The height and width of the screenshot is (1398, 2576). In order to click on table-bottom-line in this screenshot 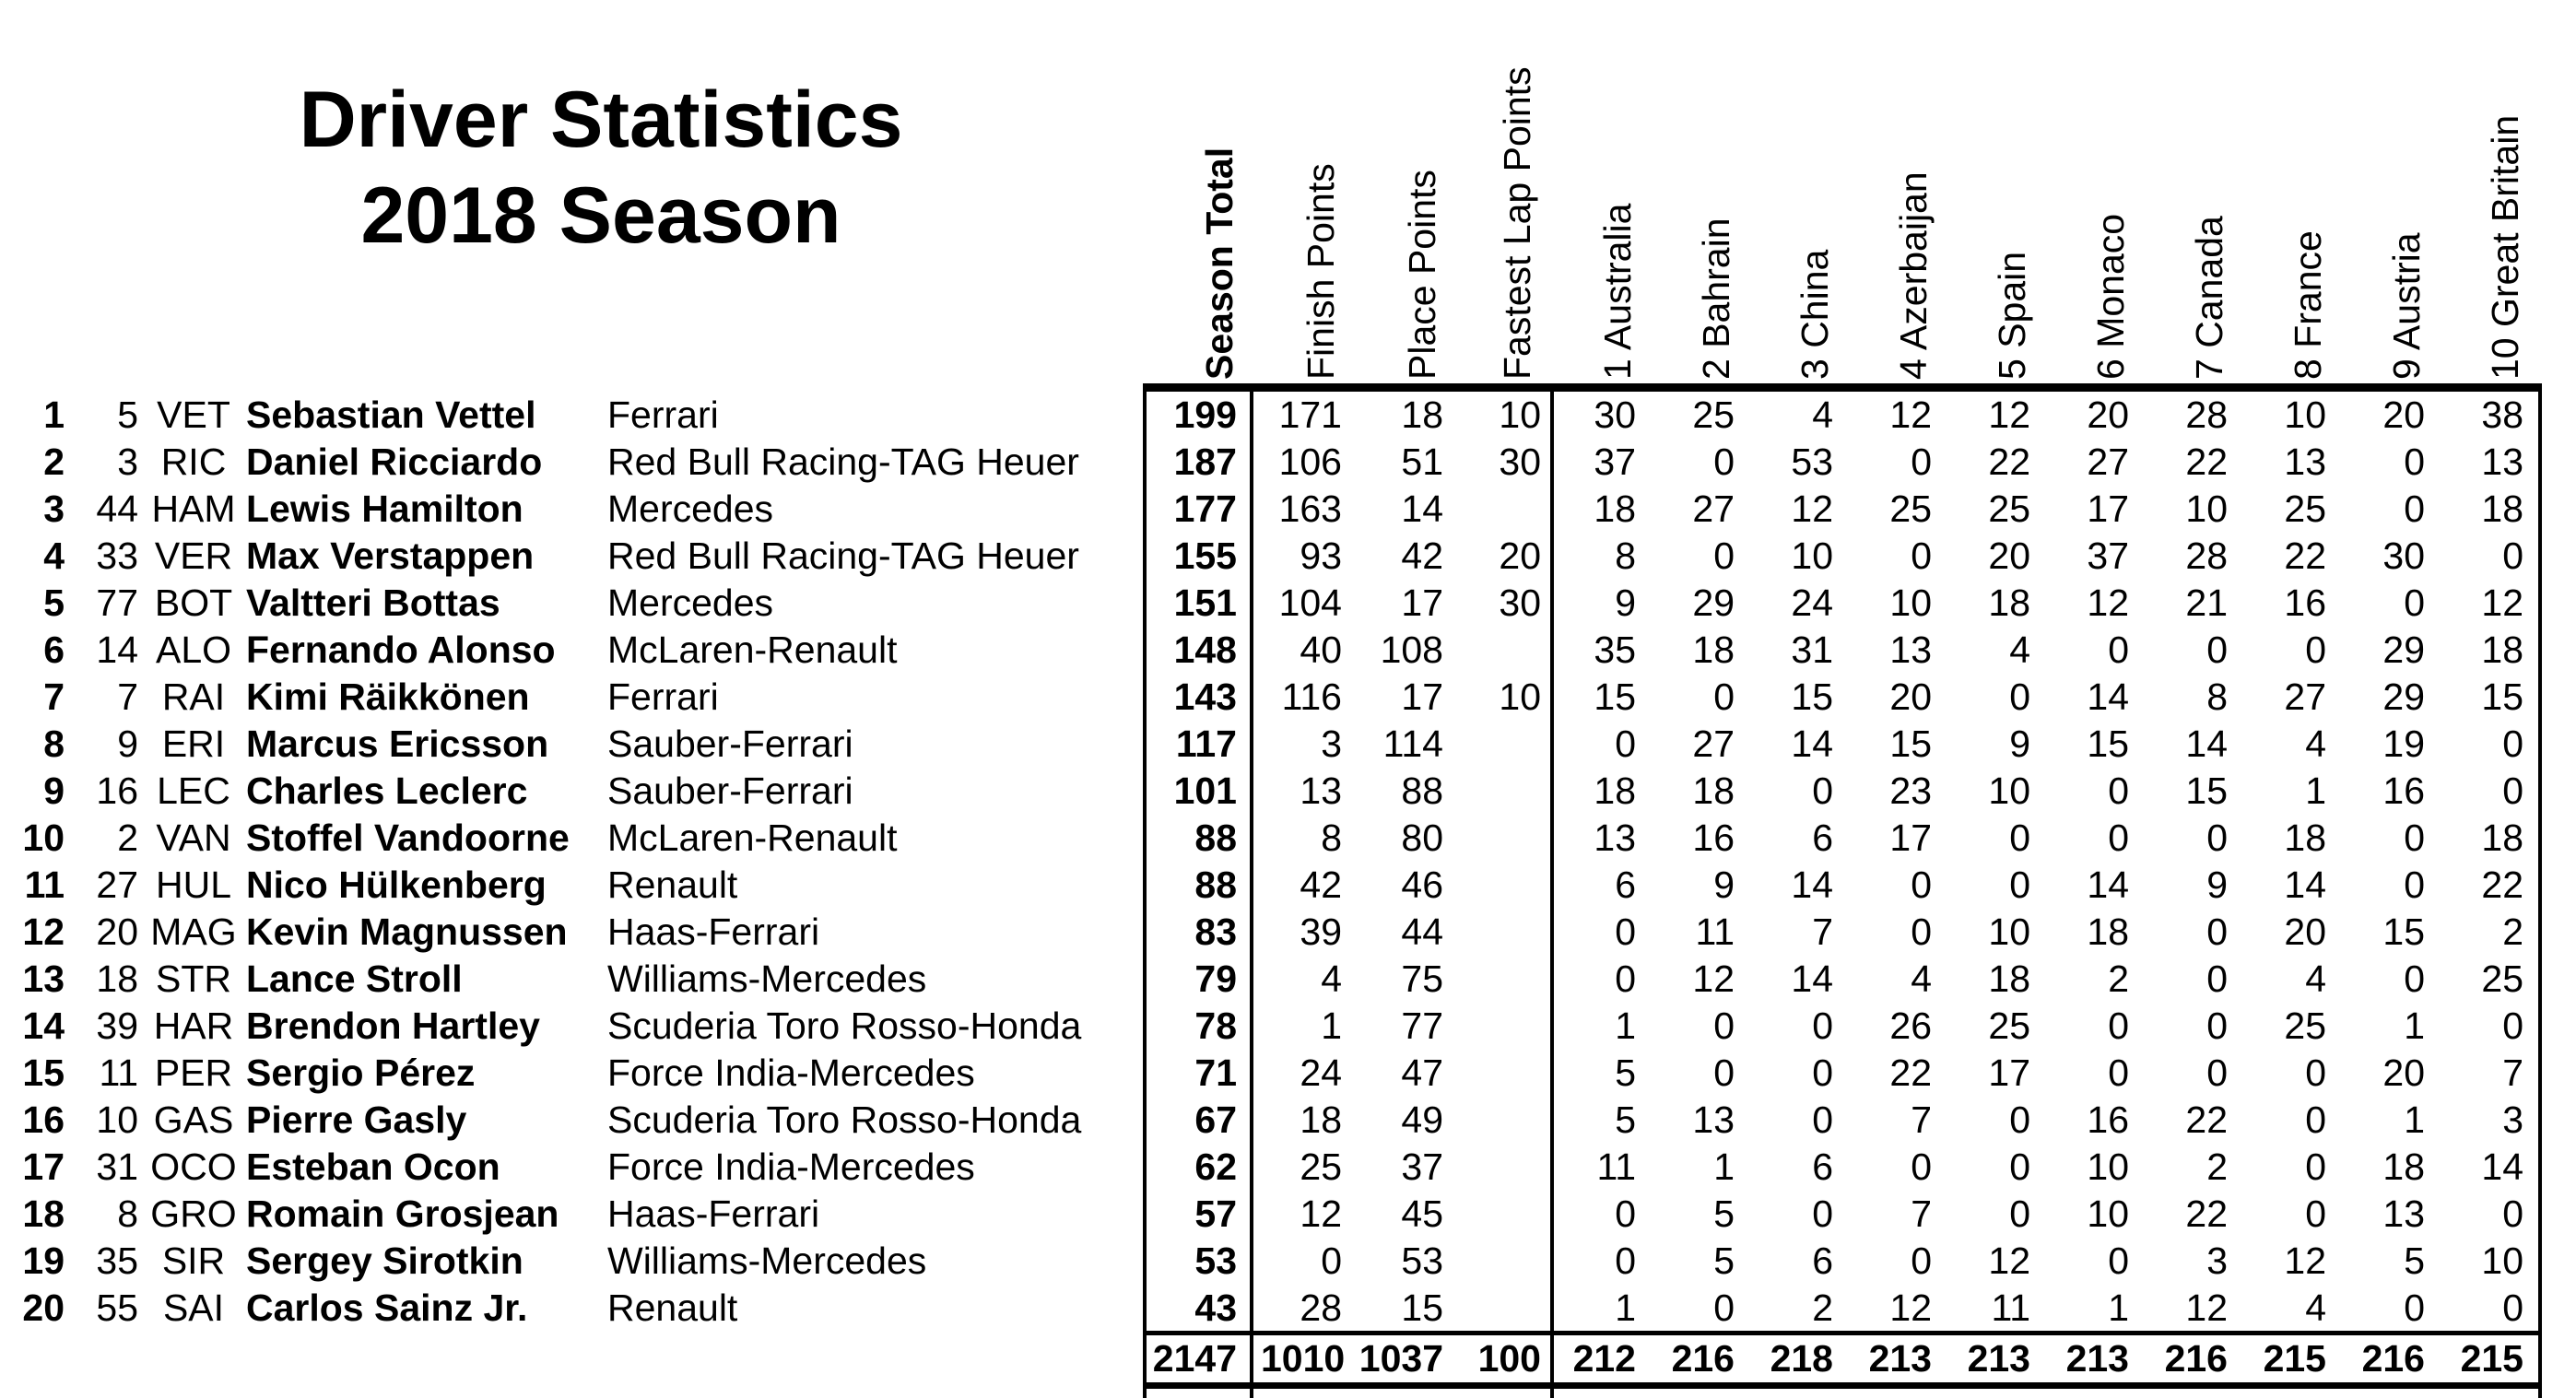, I will do `click(1842, 1385)`.